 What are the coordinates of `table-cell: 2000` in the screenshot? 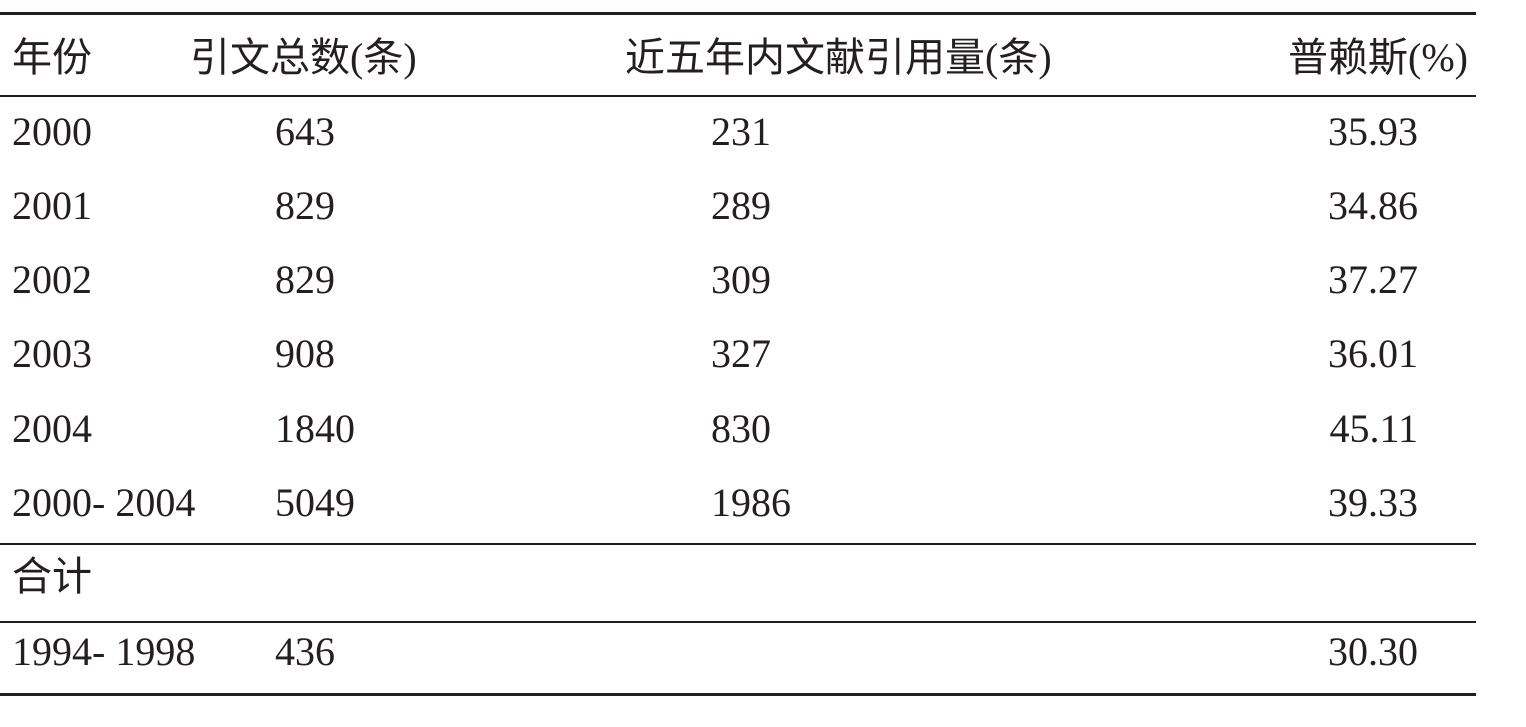 It's located at (52, 131).